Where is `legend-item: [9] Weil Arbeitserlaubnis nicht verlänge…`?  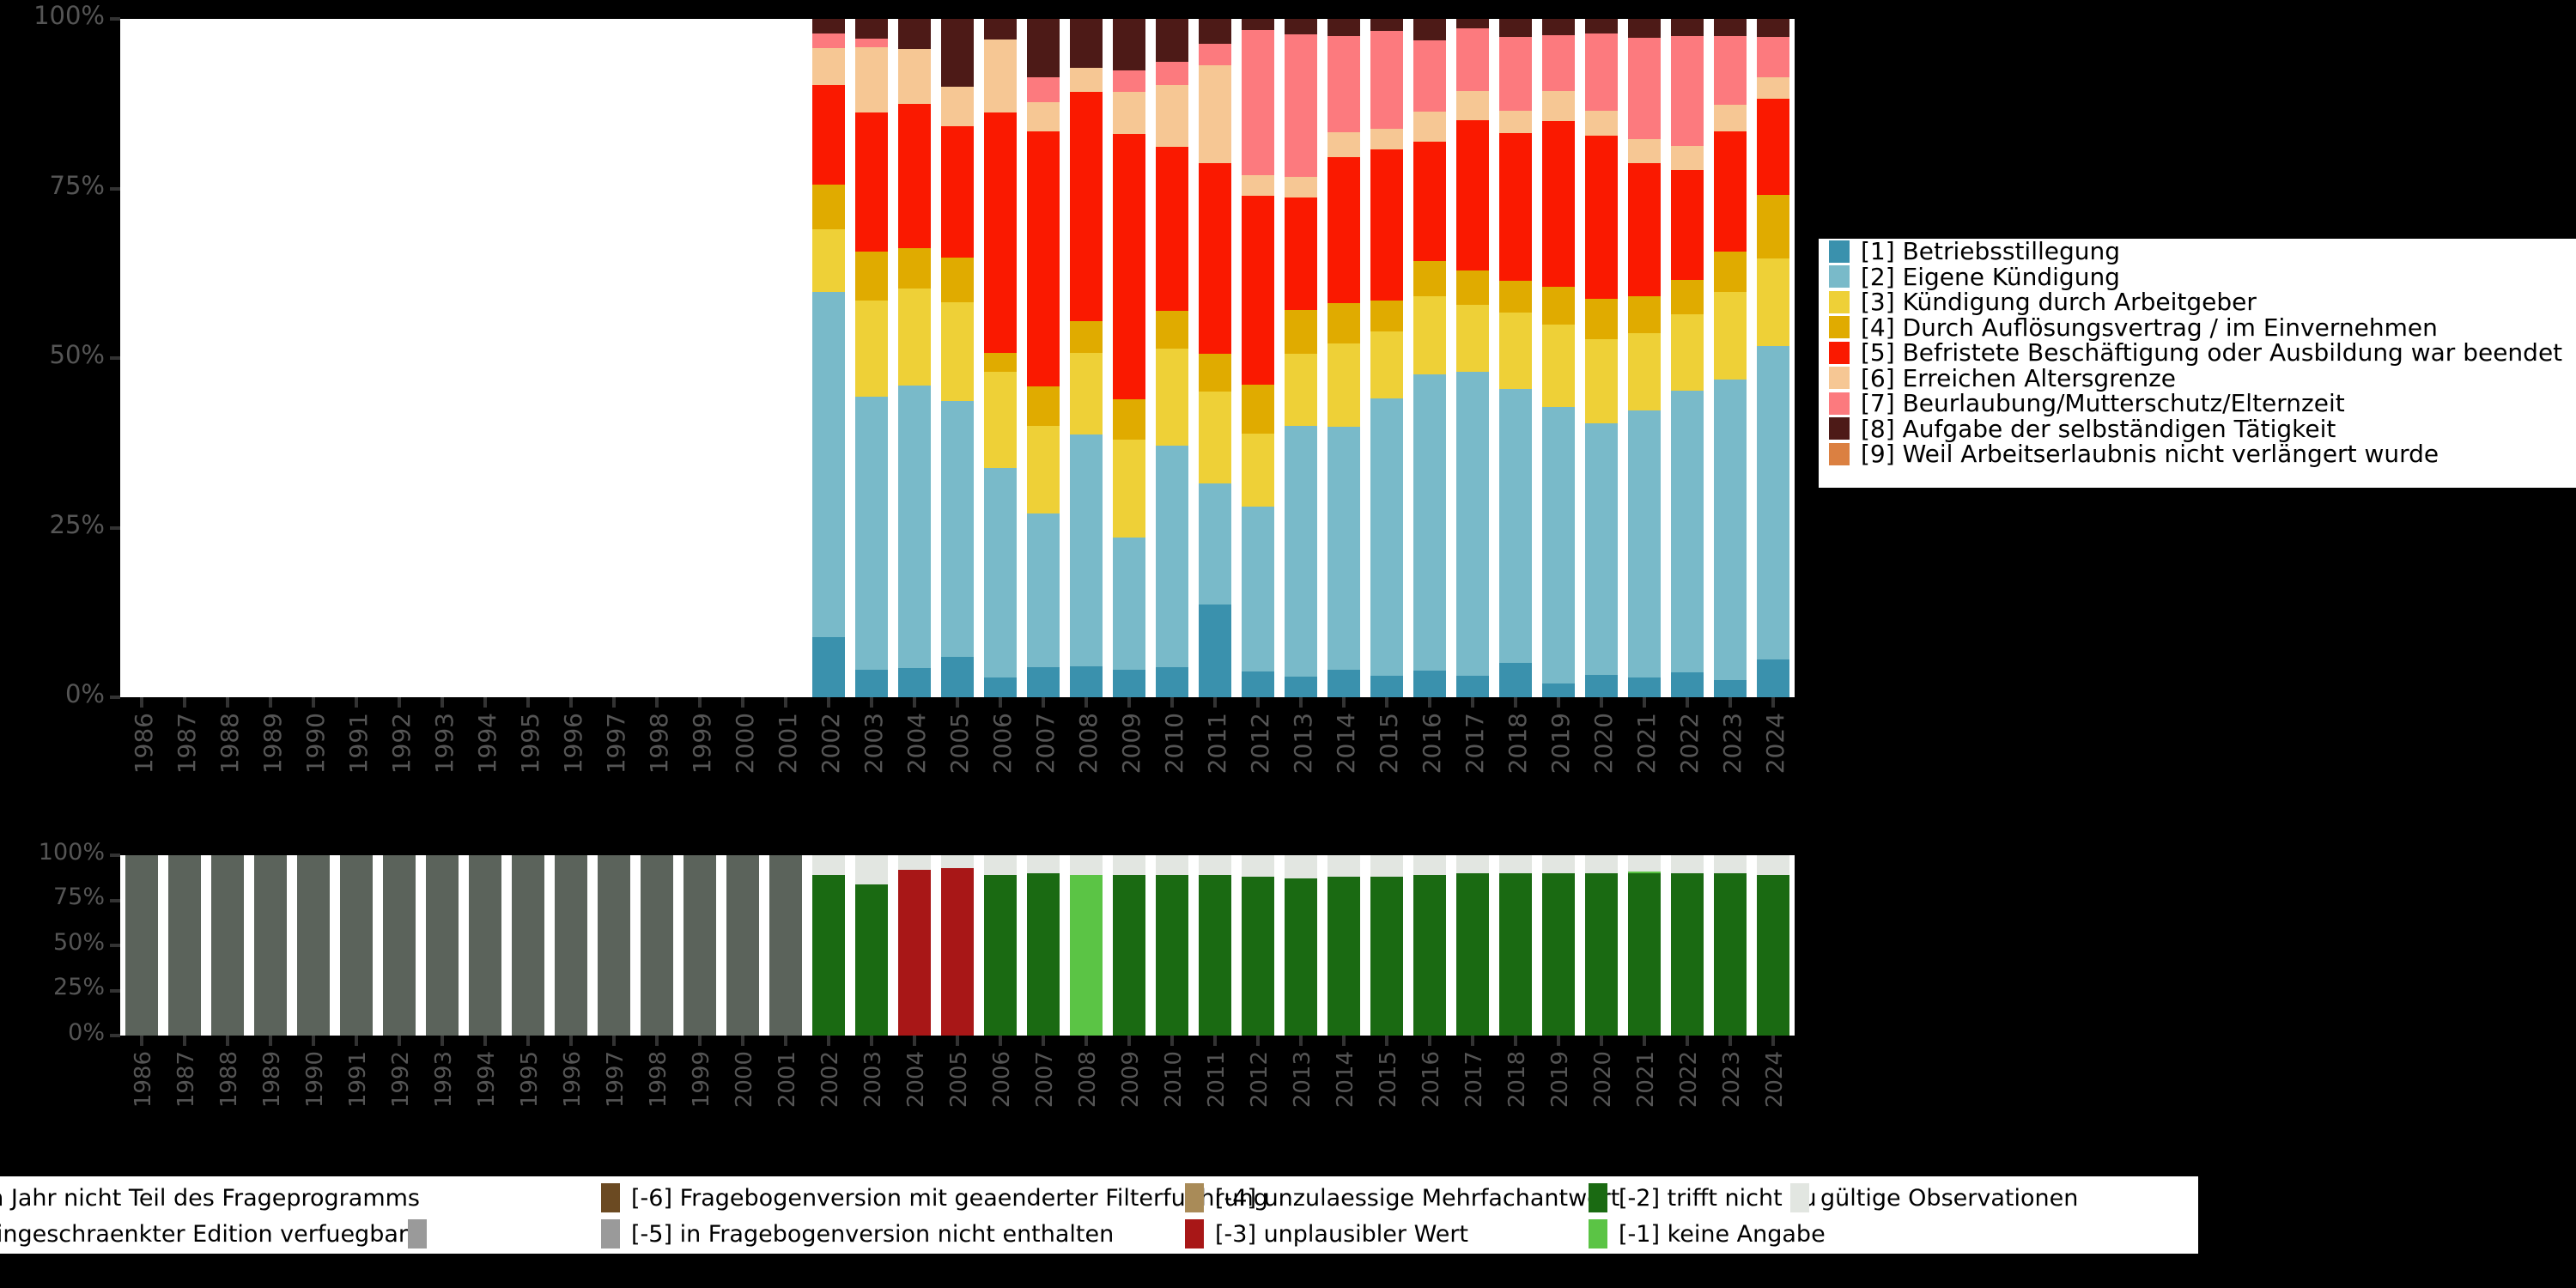
legend-item: [9] Weil Arbeitserlaubnis nicht verlänge… is located at coordinates (2197, 454).